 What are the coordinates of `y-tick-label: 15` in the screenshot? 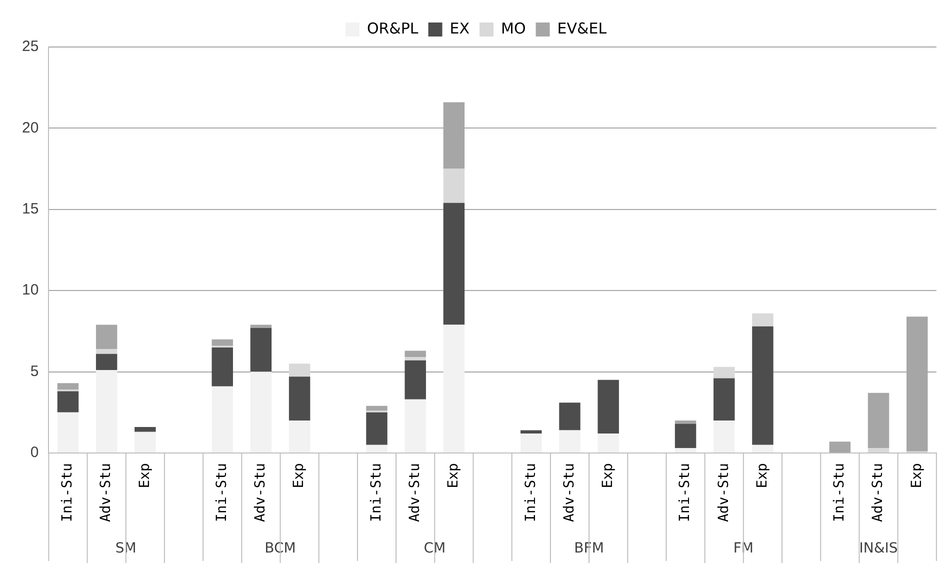 It's located at (30, 209).